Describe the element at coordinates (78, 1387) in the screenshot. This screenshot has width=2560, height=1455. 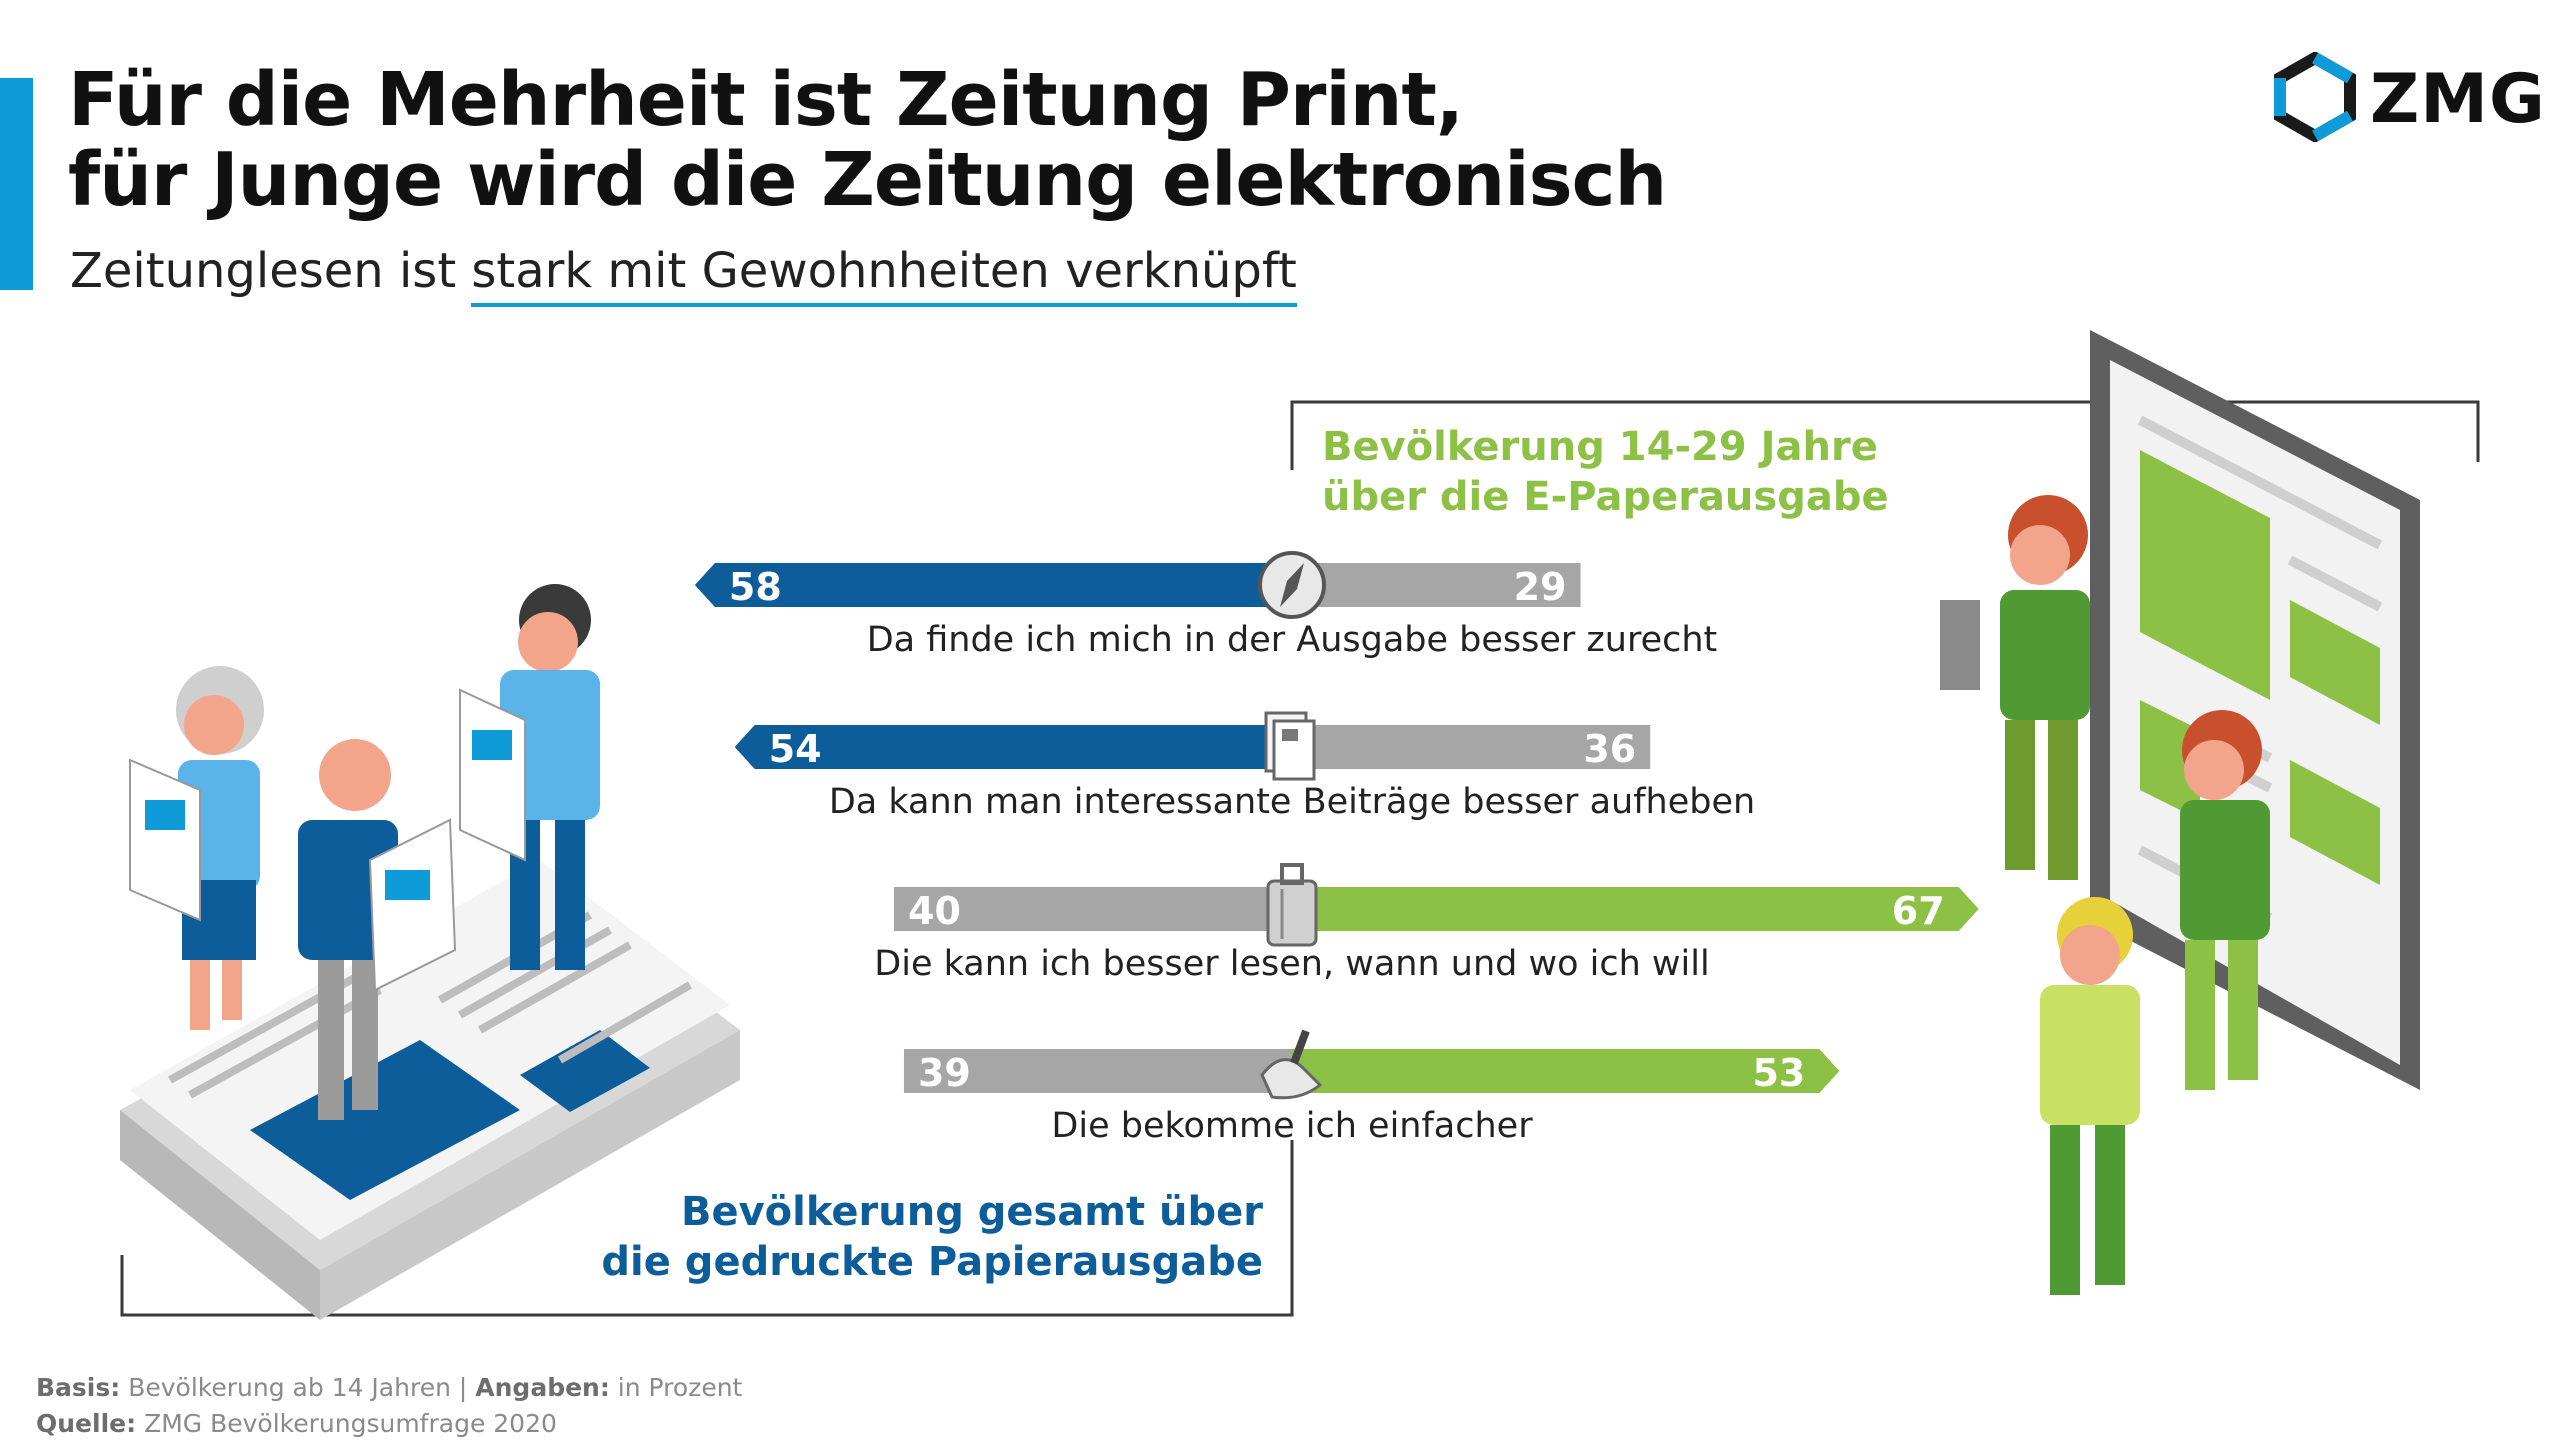
I see `basis-label: Basis:` at that location.